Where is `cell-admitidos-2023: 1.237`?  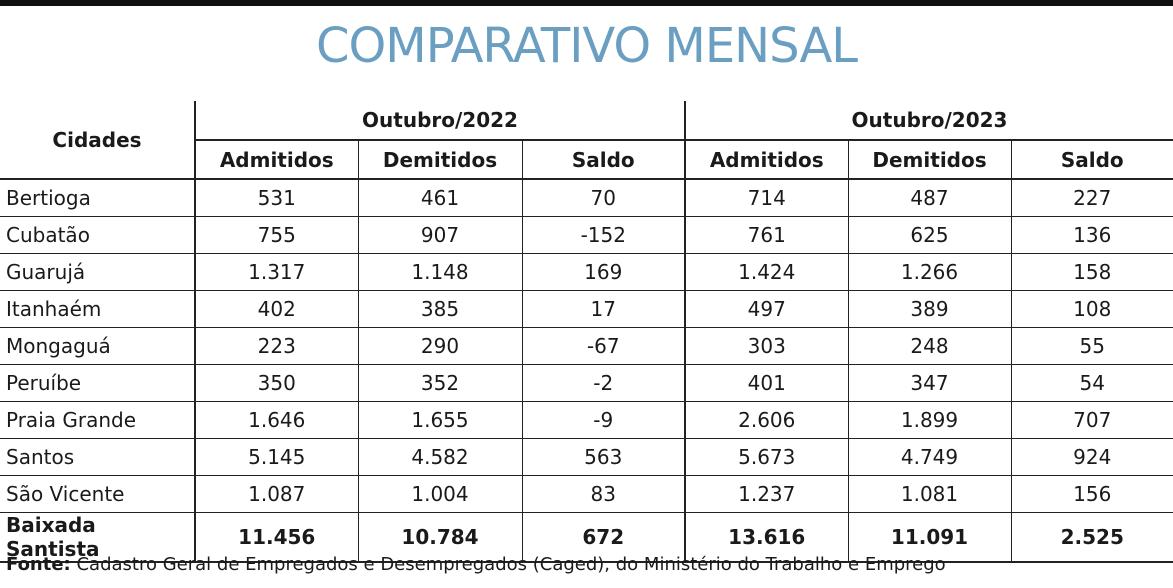
cell-admitidos-2023: 1.237 is located at coordinates (767, 494).